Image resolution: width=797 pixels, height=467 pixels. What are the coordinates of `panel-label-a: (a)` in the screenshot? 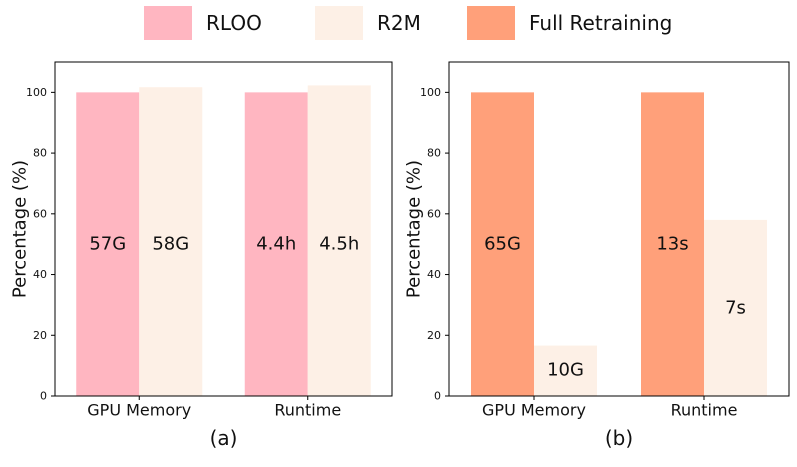 It's located at (224, 438).